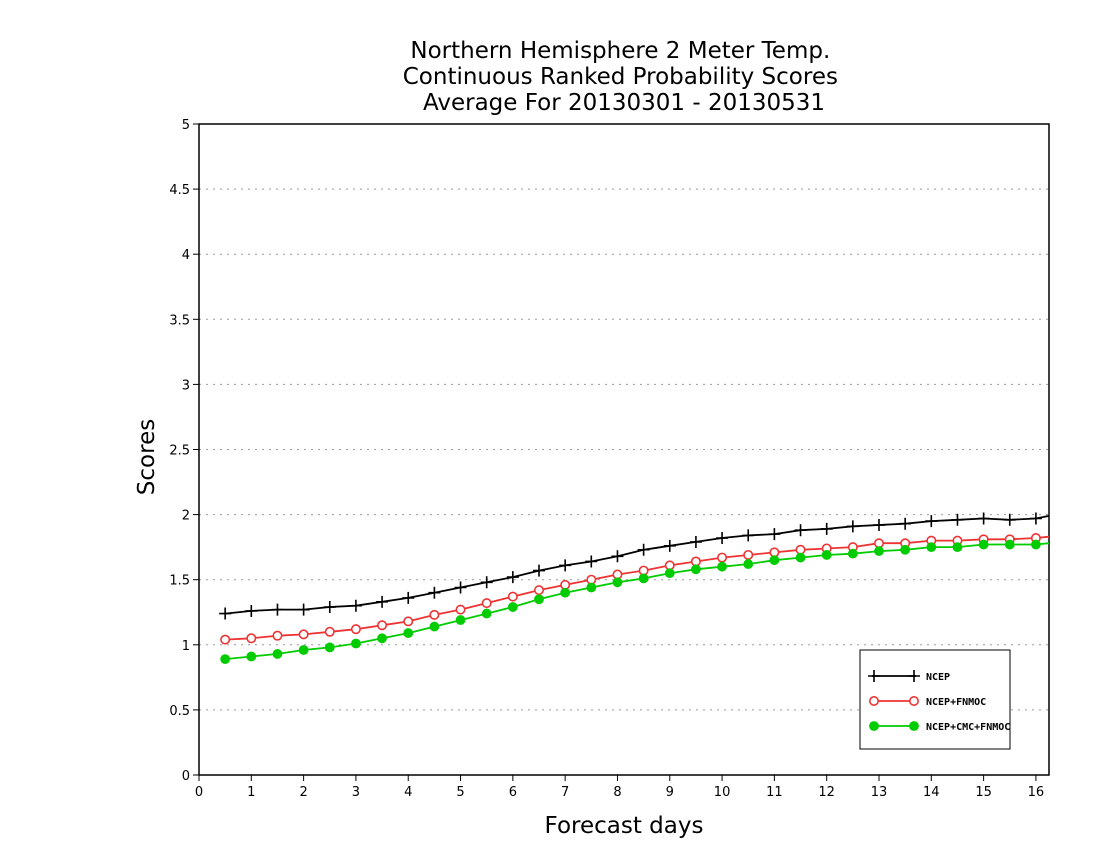 This screenshot has width=1100, height=850. Describe the element at coordinates (356, 792) in the screenshot. I see `x-tick-label: 3` at that location.